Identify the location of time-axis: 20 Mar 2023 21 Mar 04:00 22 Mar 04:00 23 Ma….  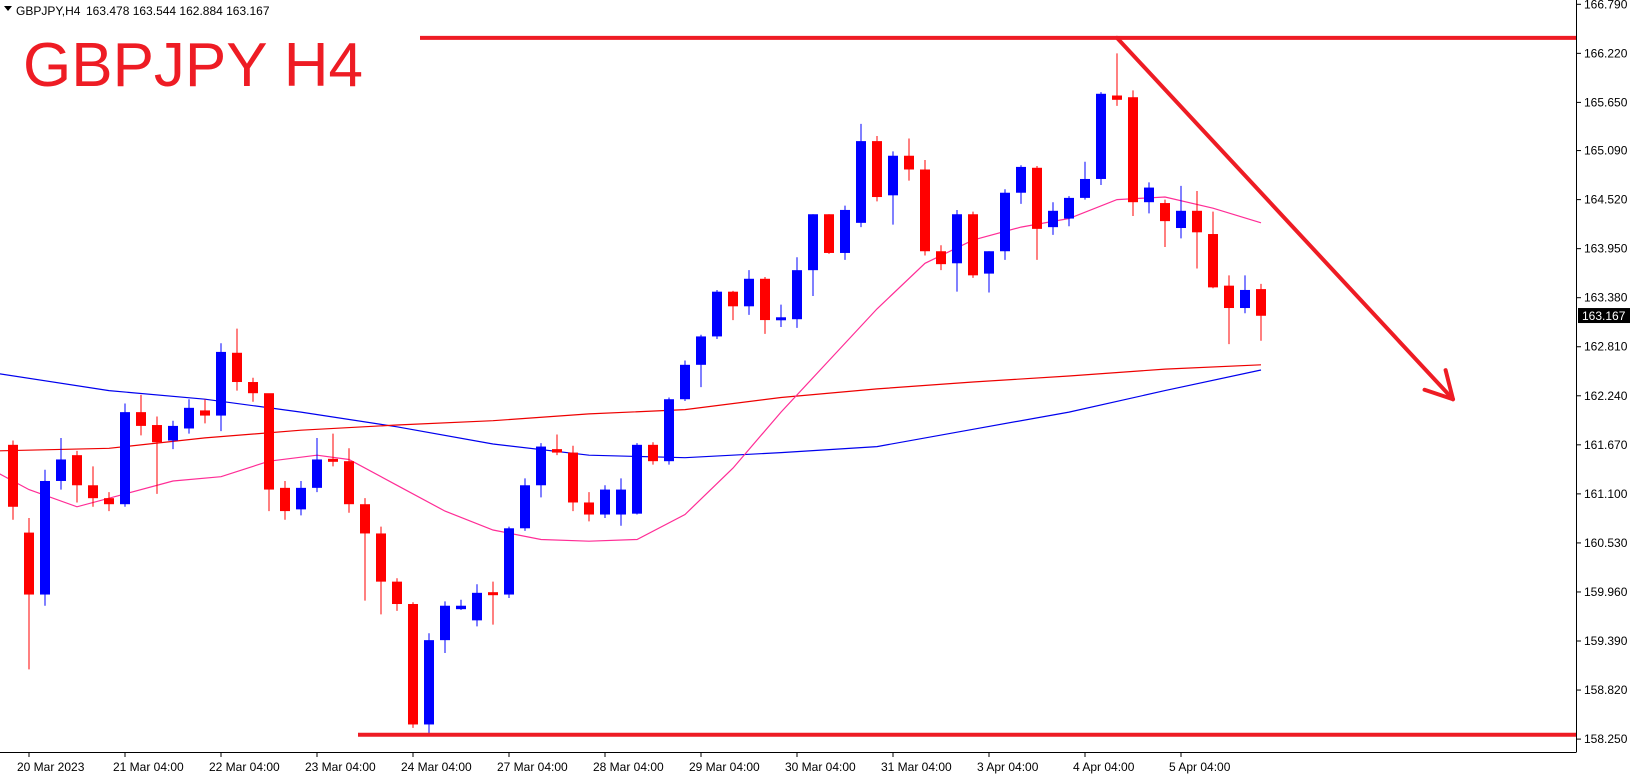
(624, 763).